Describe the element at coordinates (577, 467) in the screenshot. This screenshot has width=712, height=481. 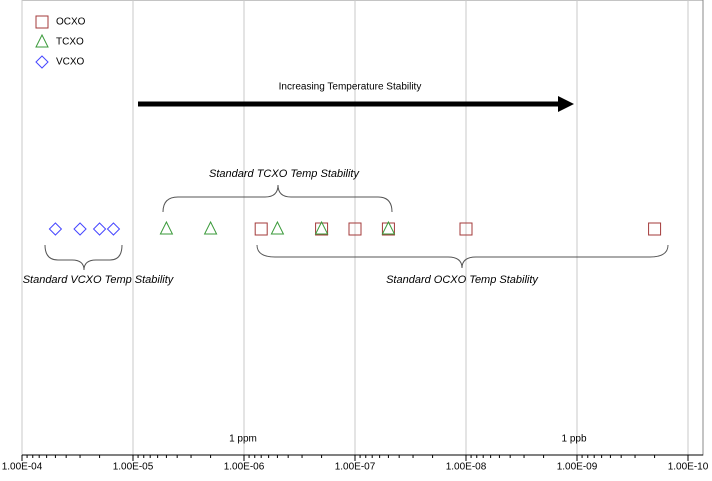
I see `x-tick-label: 1.00E-09` at that location.